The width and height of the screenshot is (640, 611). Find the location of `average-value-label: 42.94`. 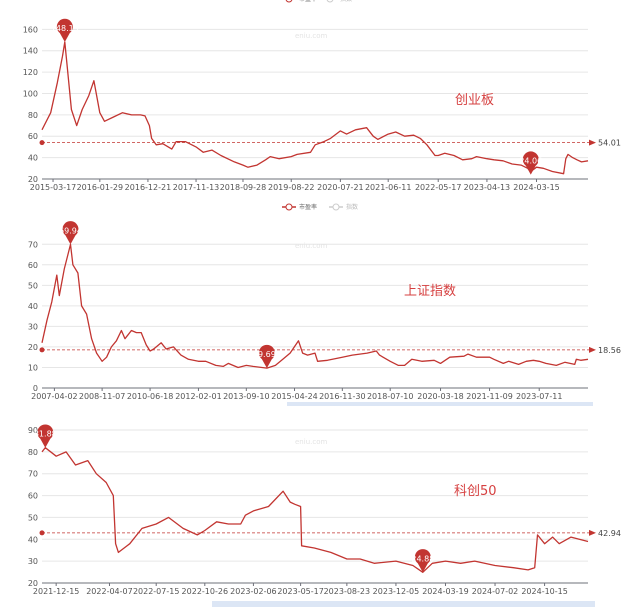

average-value-label: 42.94 is located at coordinates (609, 533).